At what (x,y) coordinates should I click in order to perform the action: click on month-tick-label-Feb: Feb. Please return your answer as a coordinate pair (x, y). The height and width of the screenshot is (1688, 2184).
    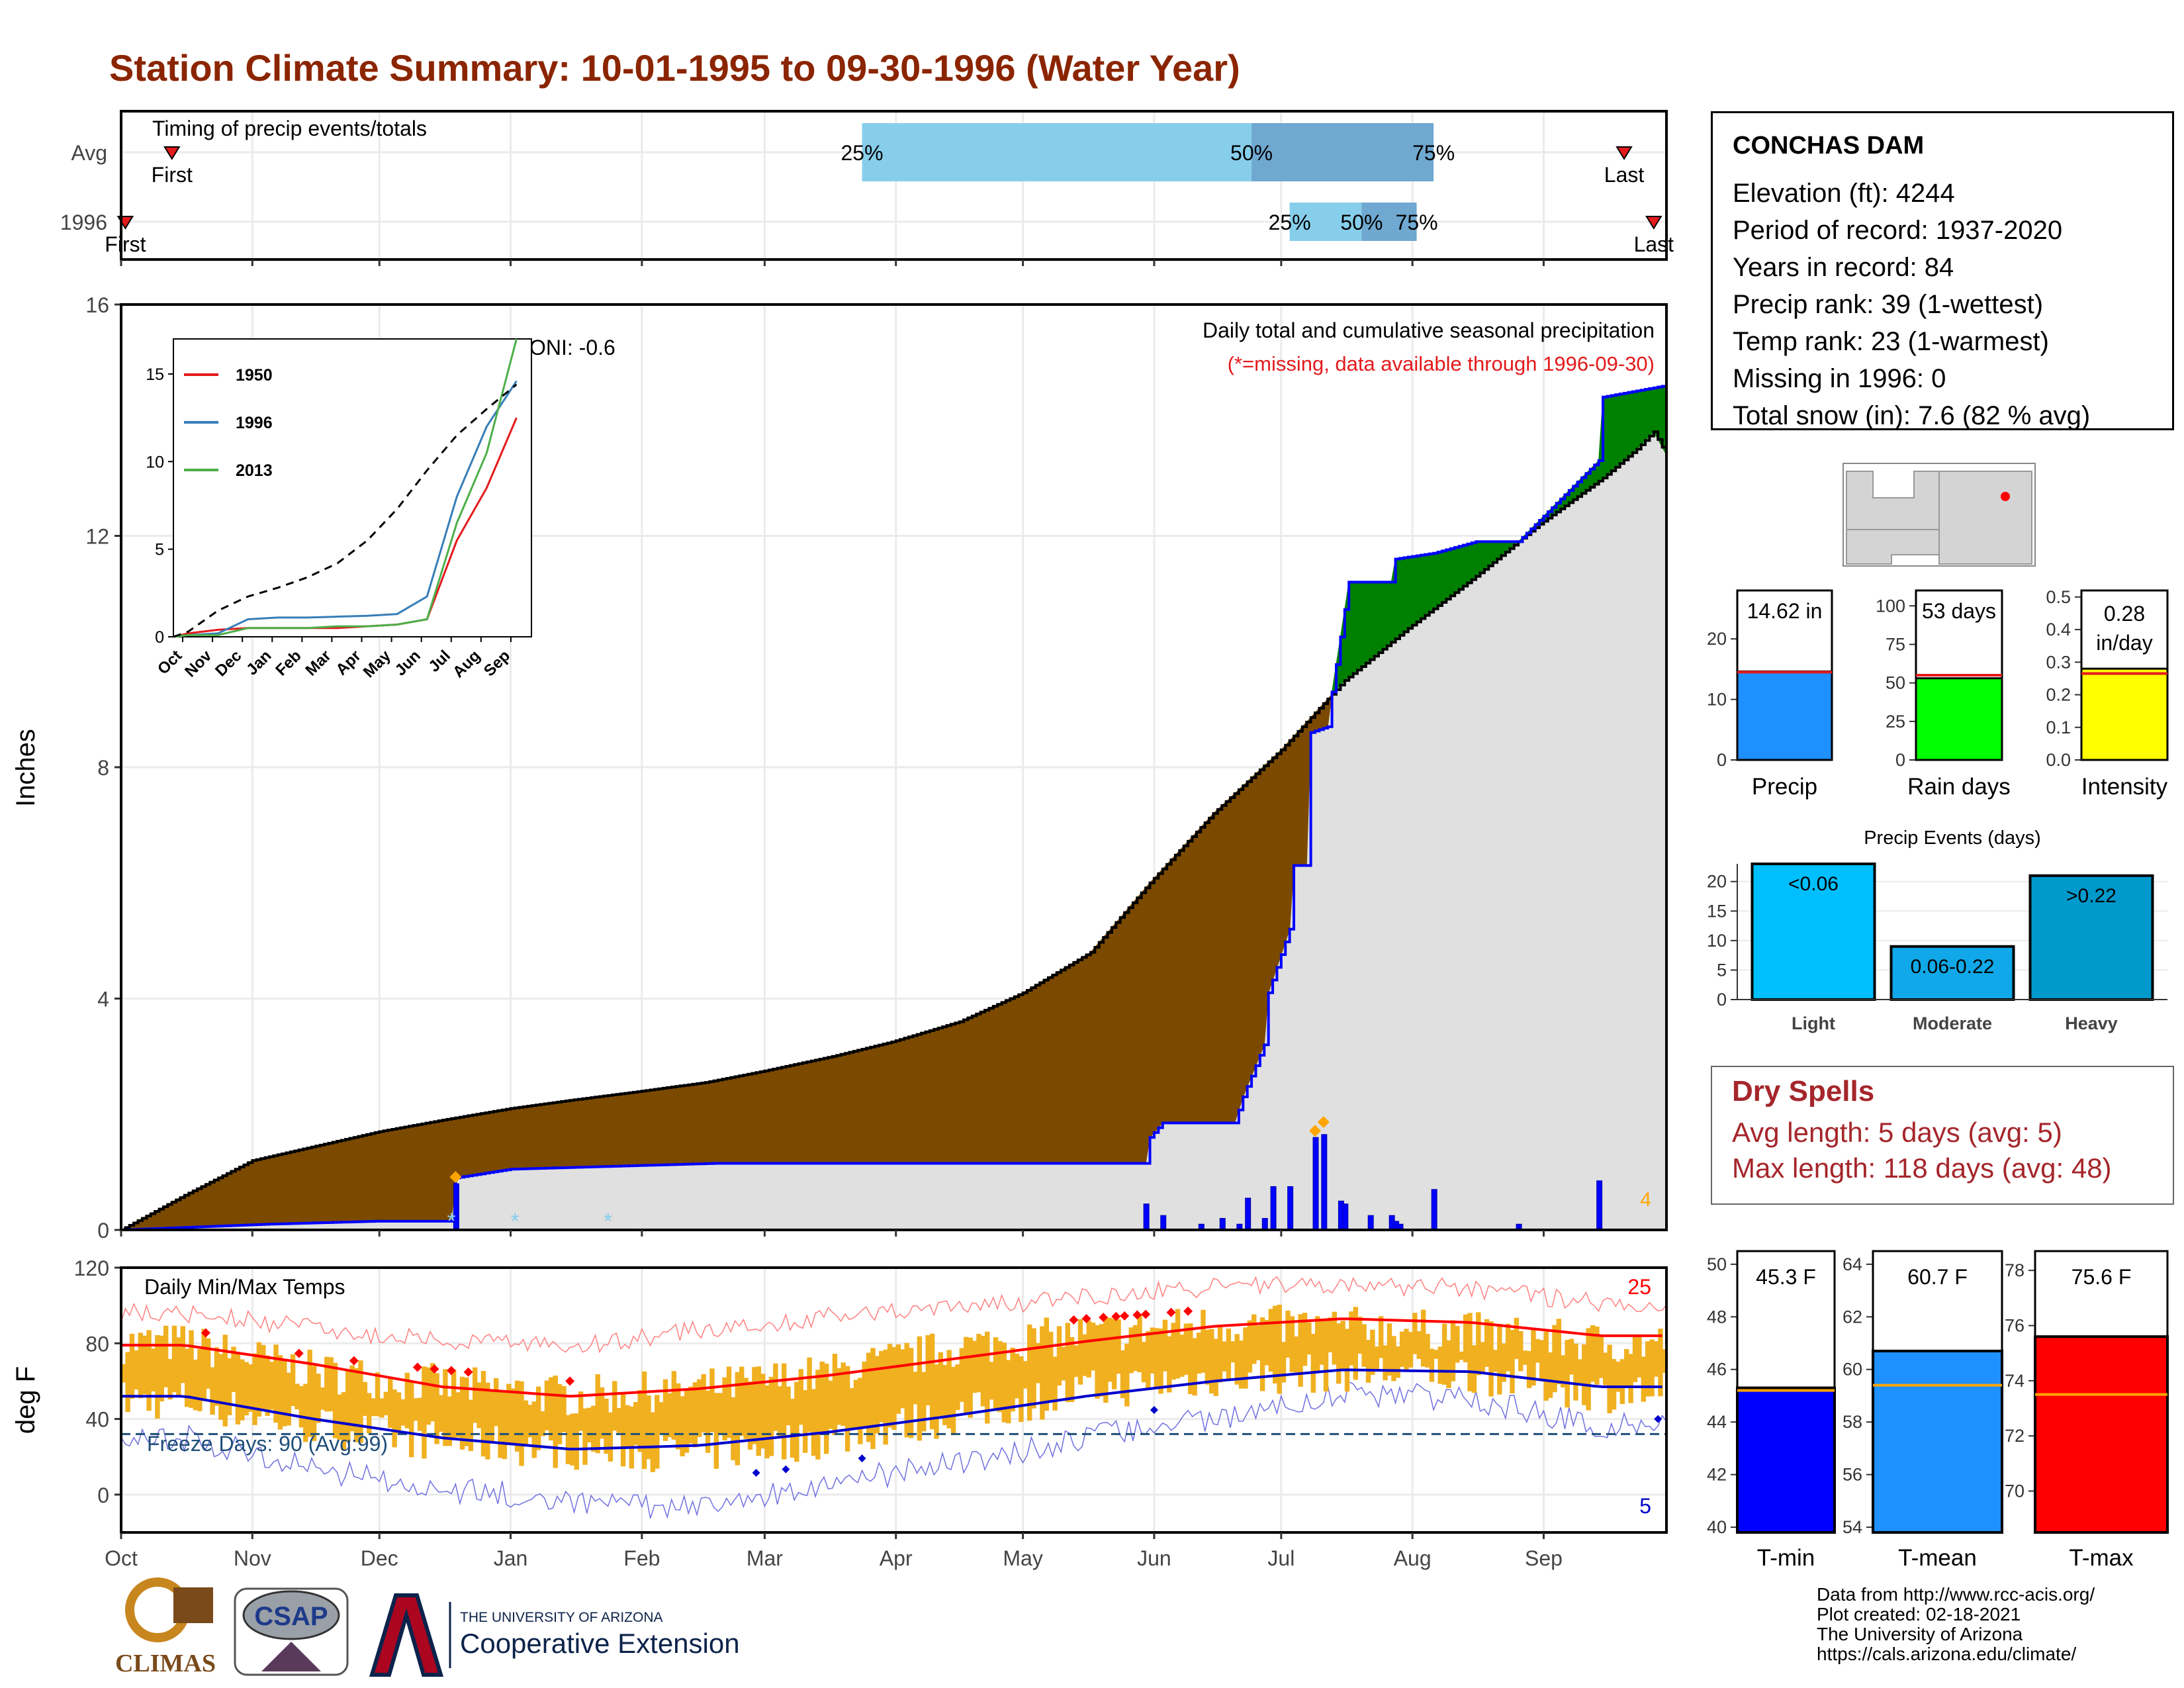
    Looking at the image, I should click on (641, 1558).